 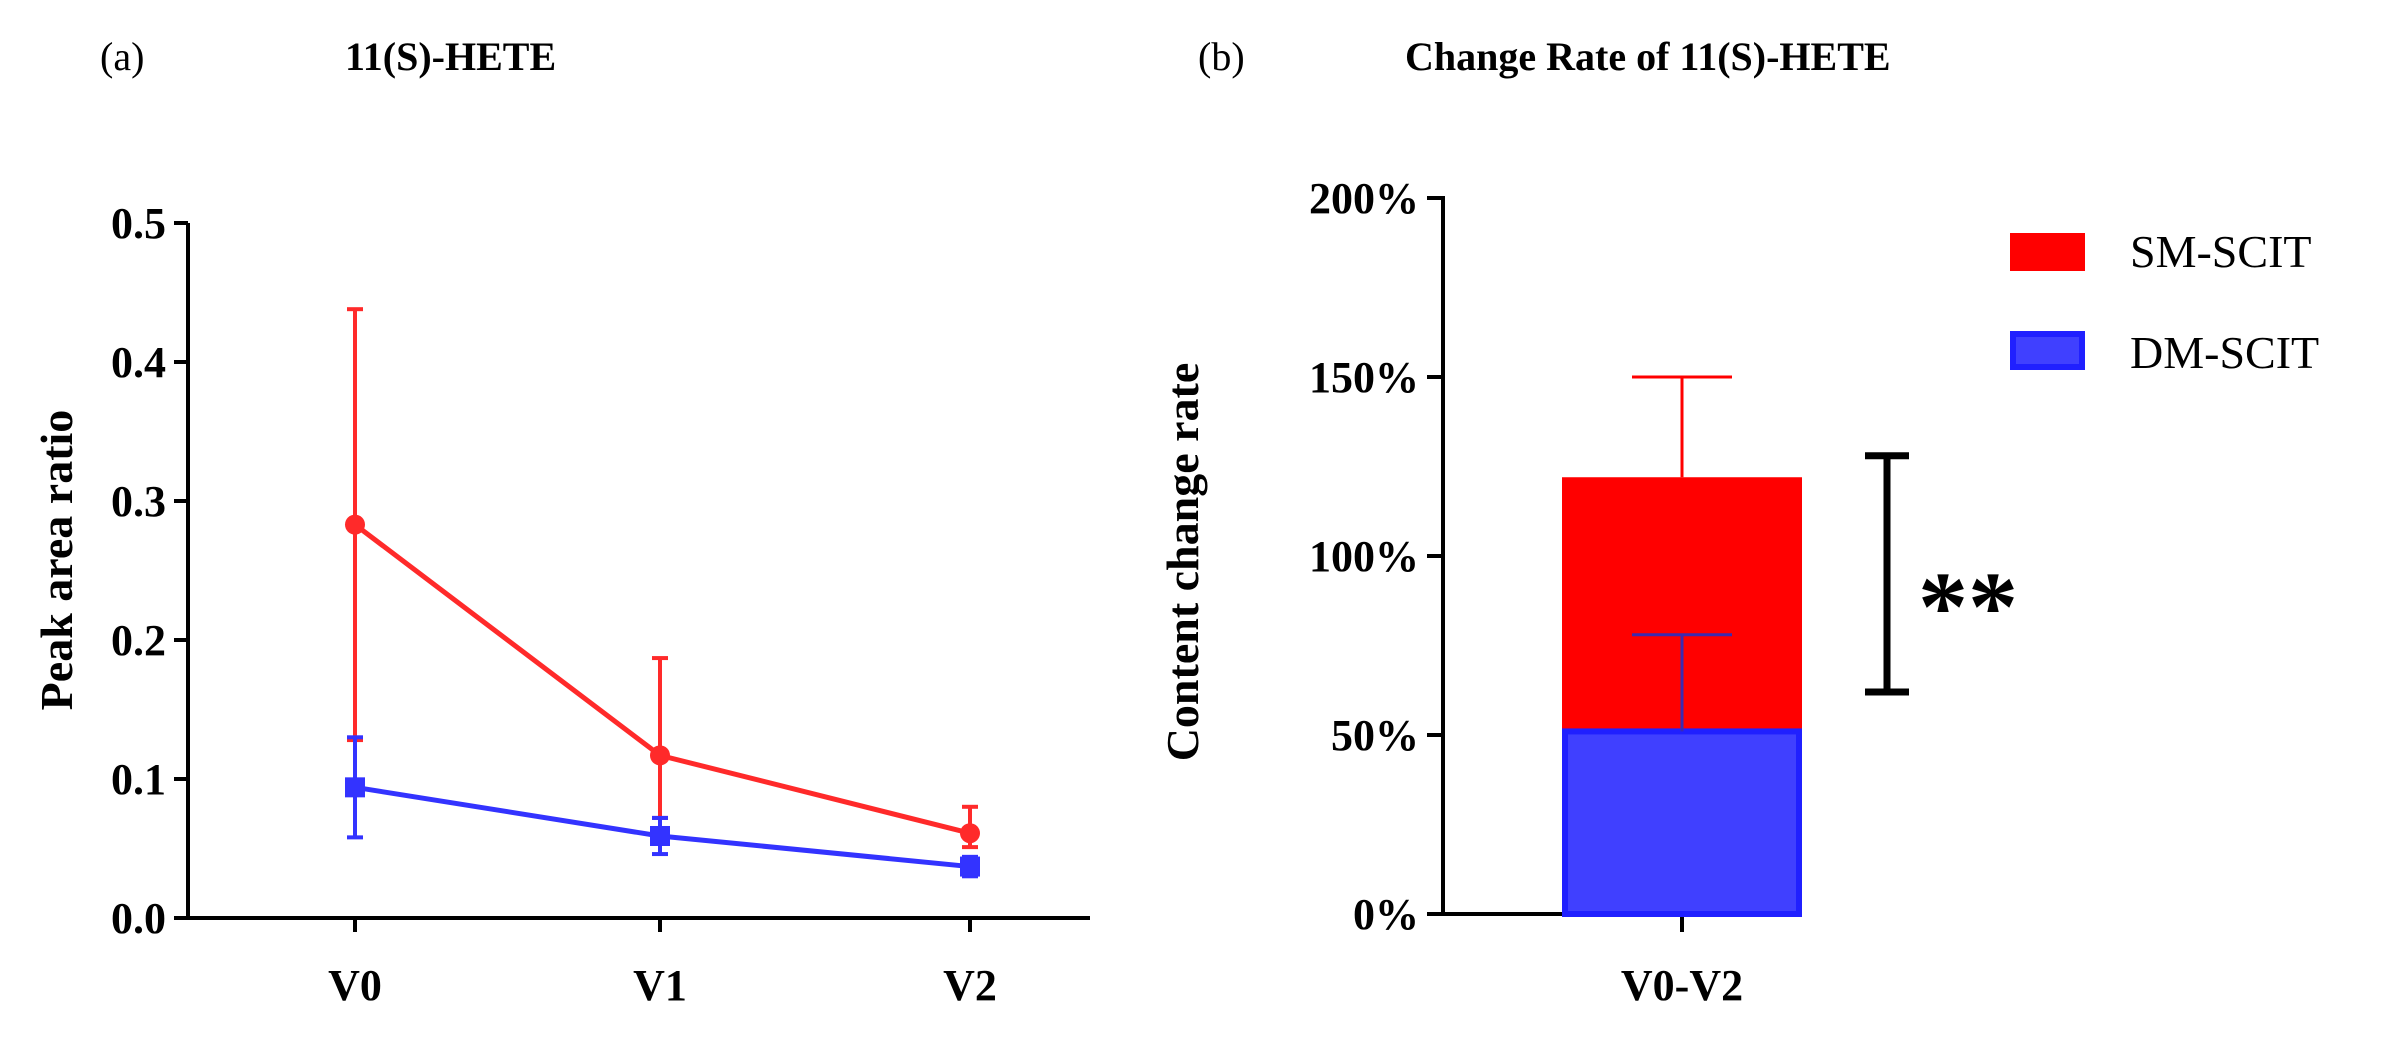 What do you see at coordinates (138, 640) in the screenshot?
I see `y-tick-label: 0.2` at bounding box center [138, 640].